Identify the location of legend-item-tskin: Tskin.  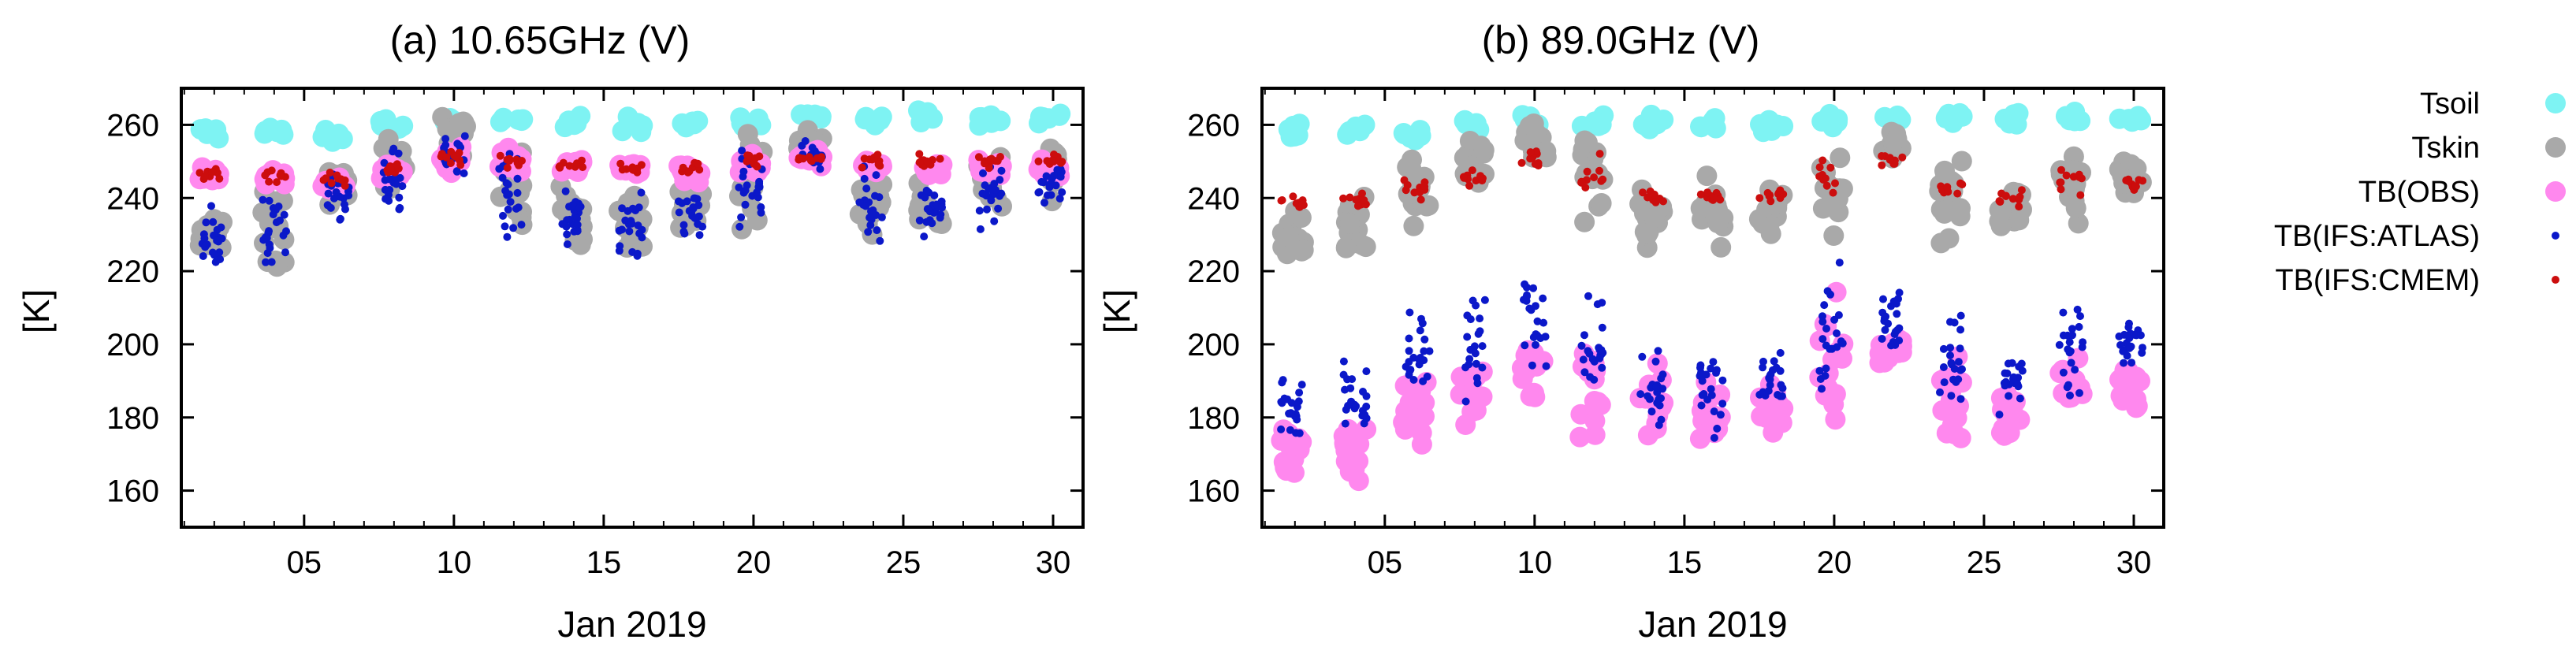
(2488, 148).